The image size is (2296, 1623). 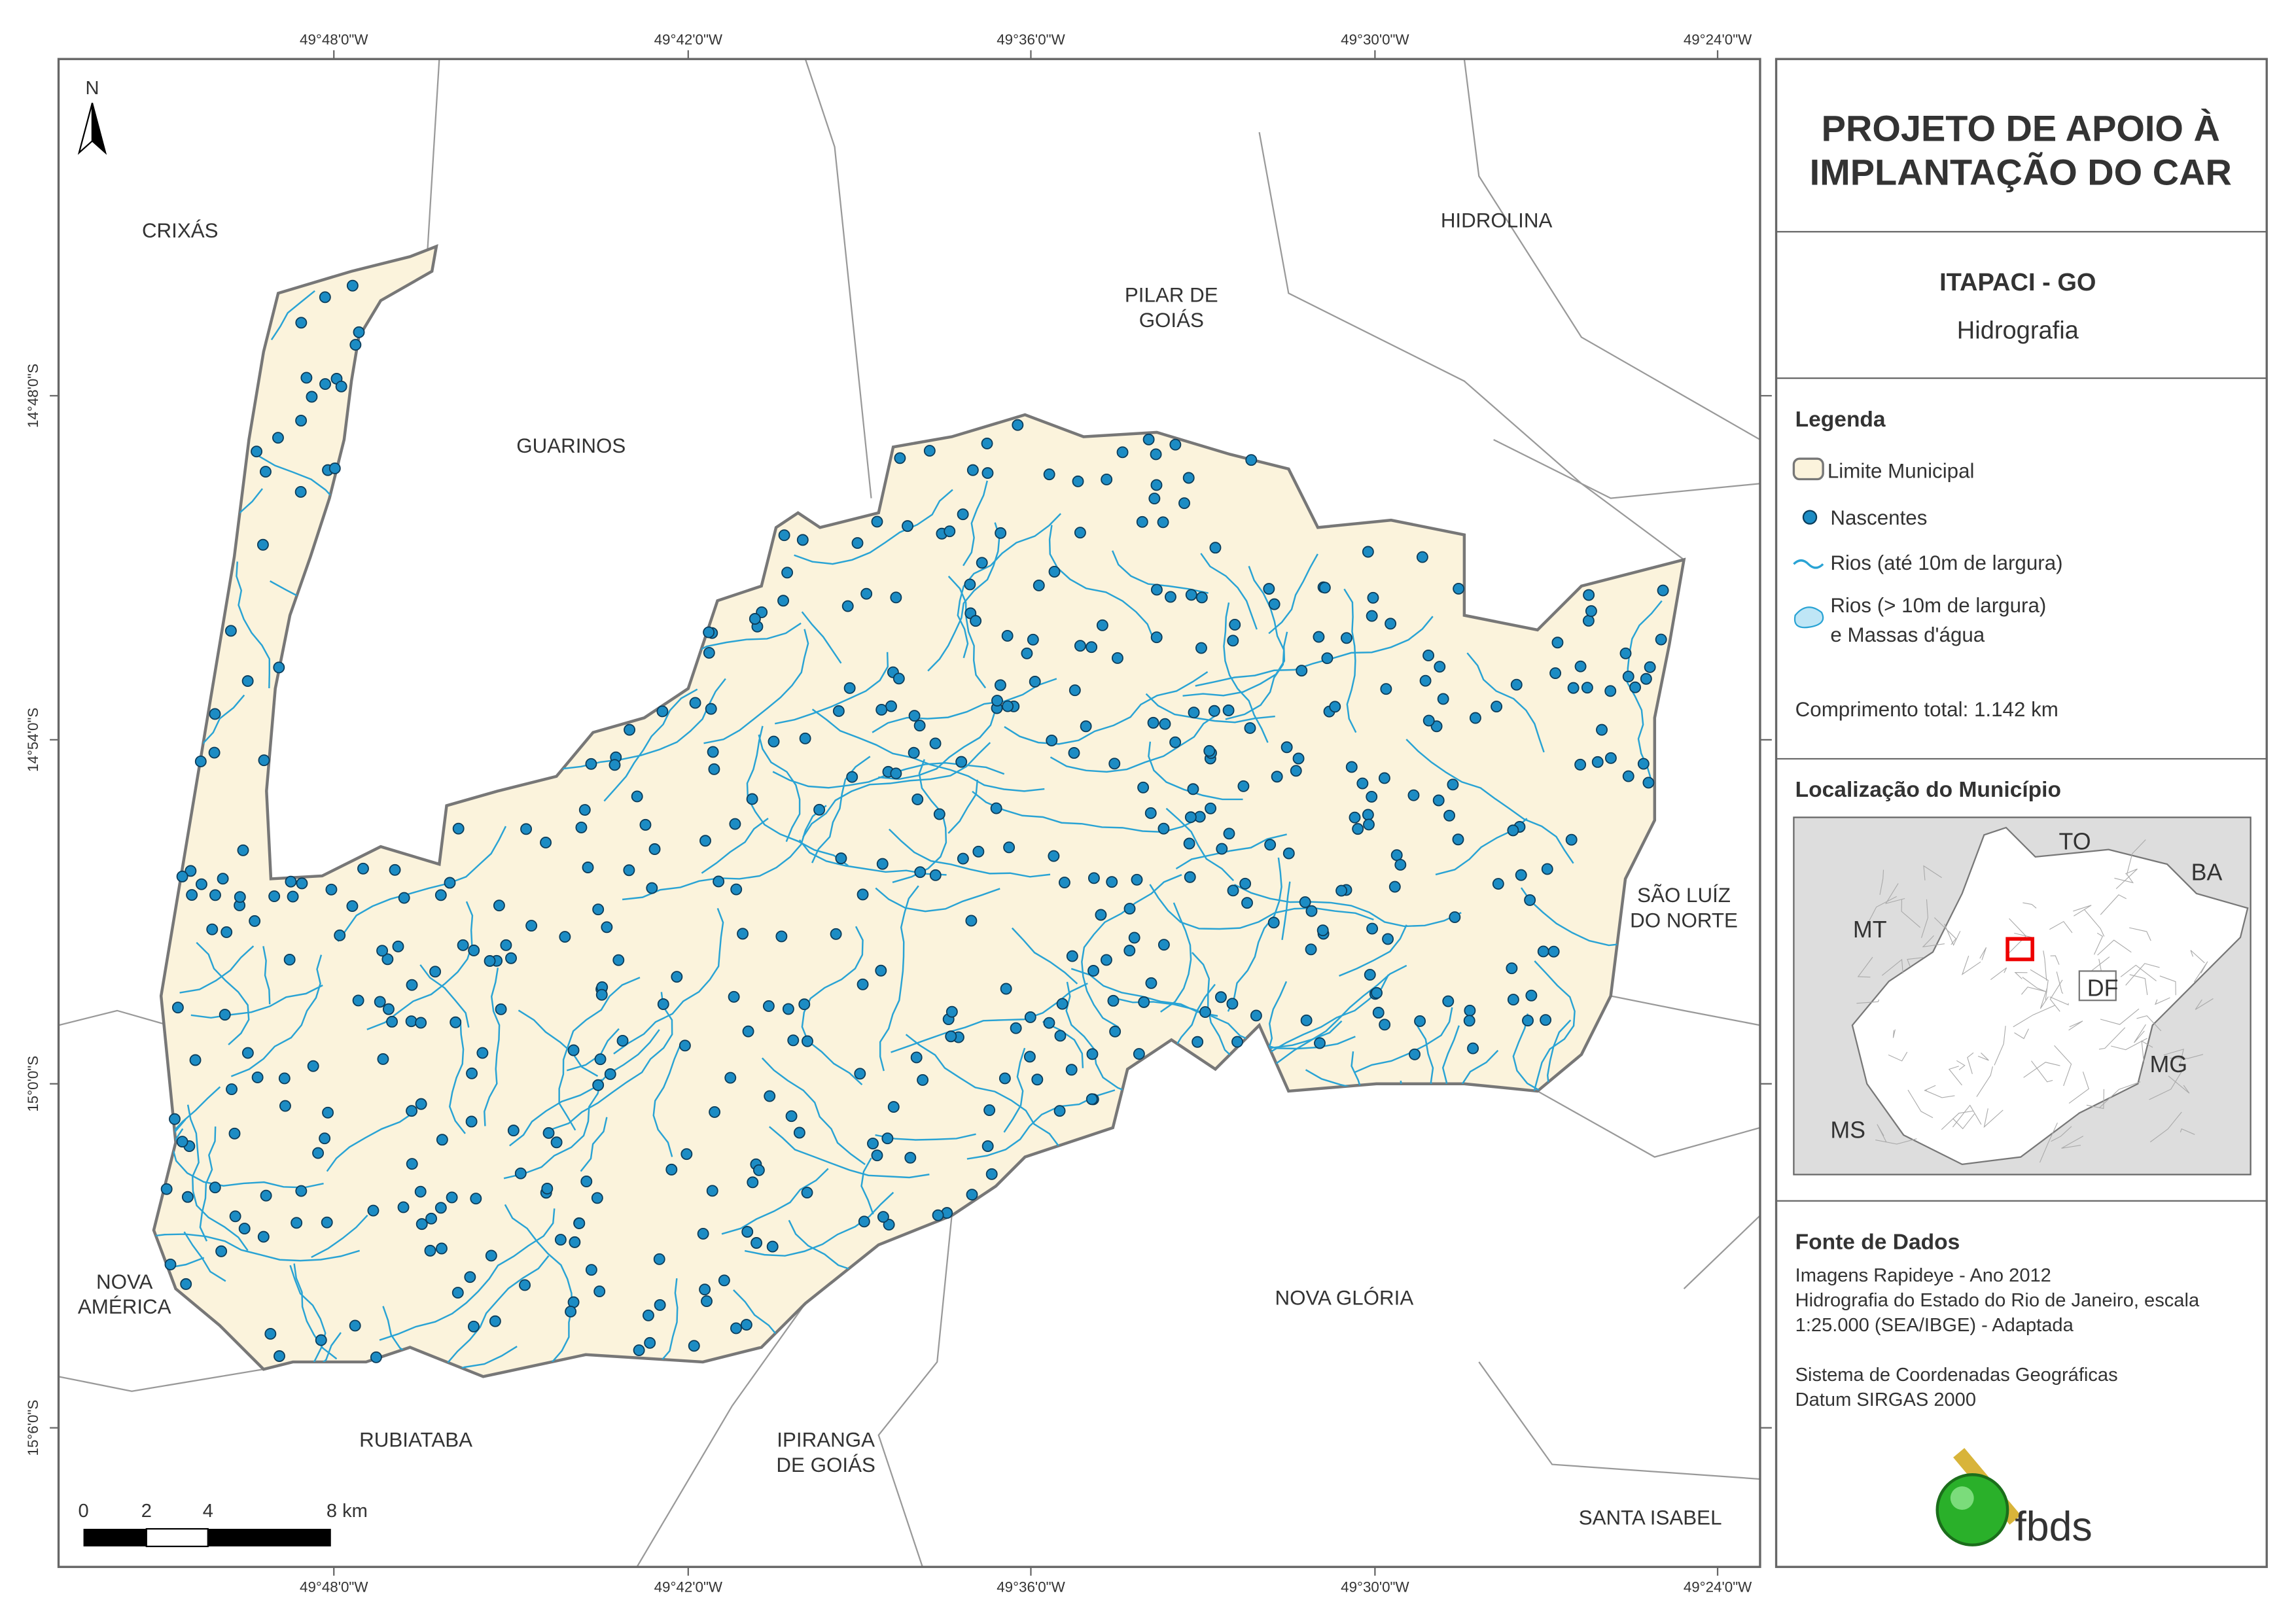 I want to click on coordinate-label: 14°54'0"S, so click(x=33, y=740).